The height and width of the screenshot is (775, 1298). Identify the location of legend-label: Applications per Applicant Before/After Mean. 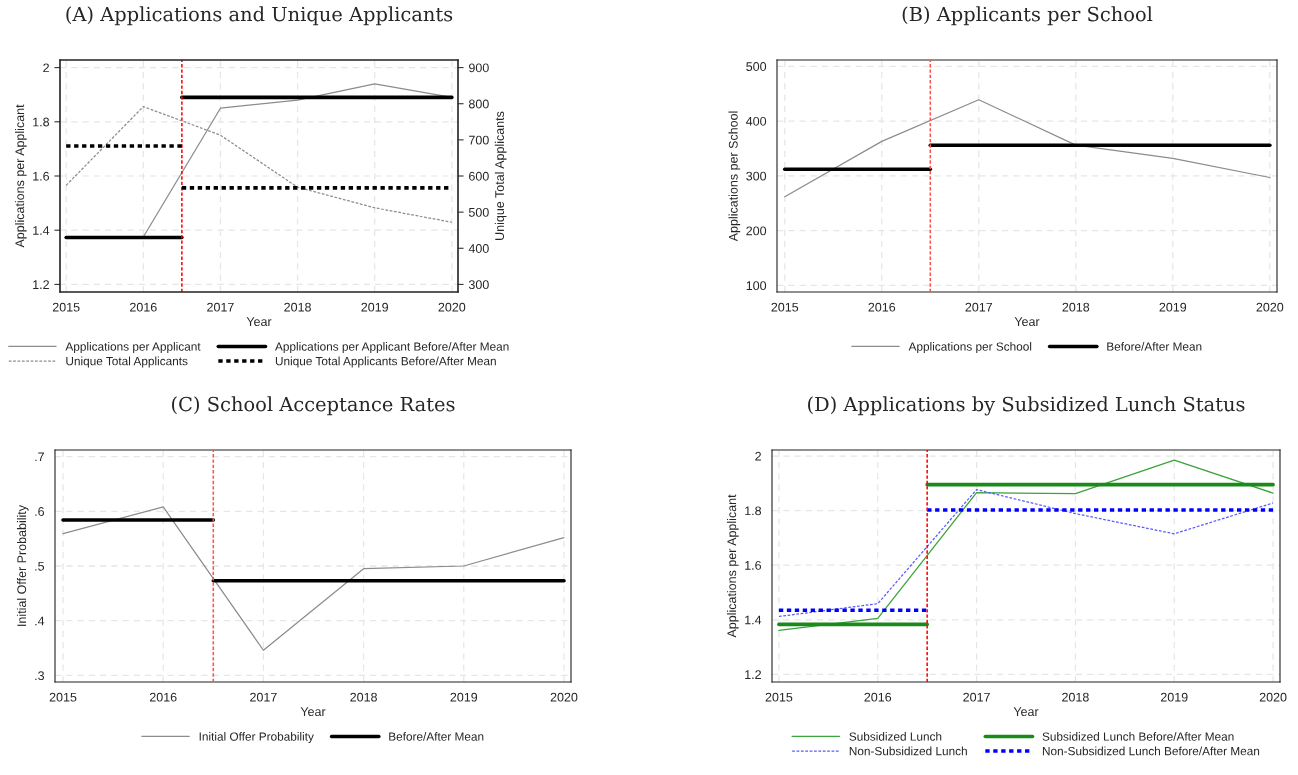
(392, 348).